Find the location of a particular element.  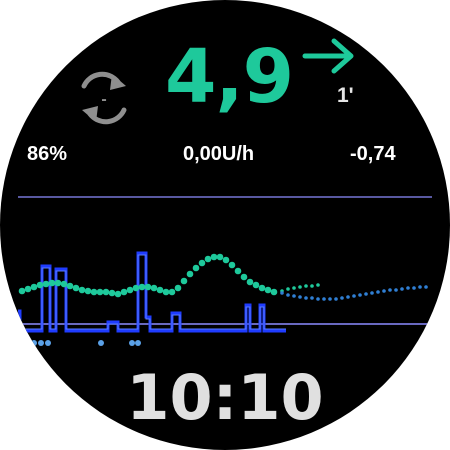

arrow-right-icon is located at coordinates (328, 56).